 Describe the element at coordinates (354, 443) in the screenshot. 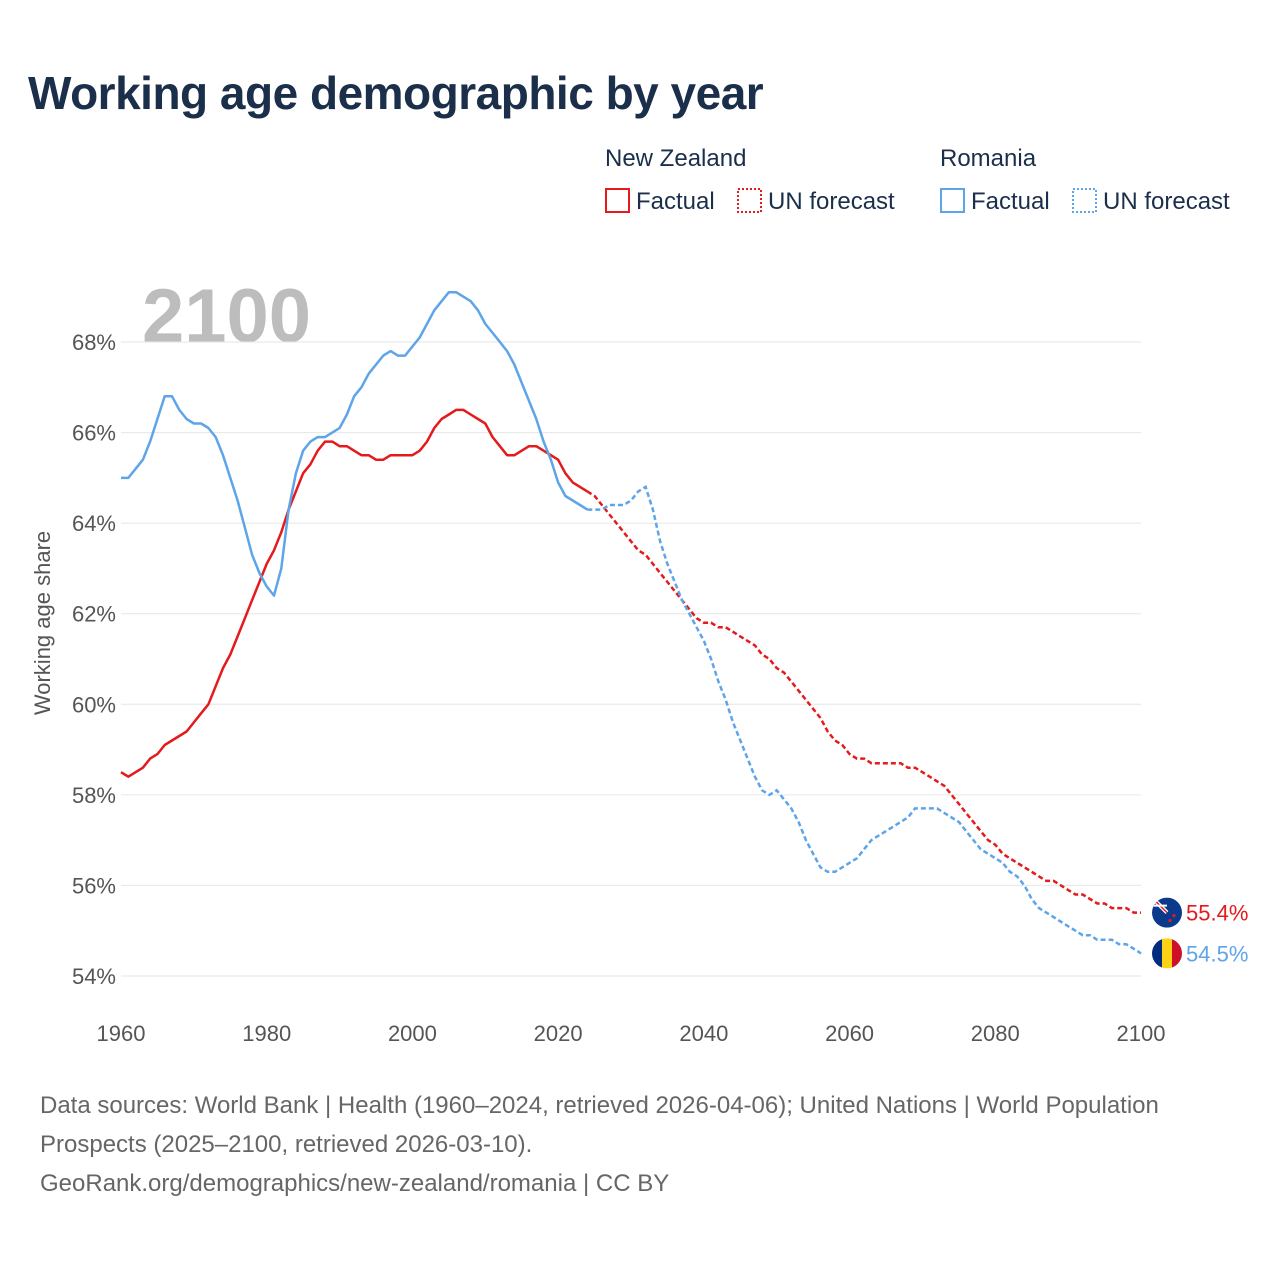

I see `romania-factual-line` at that location.